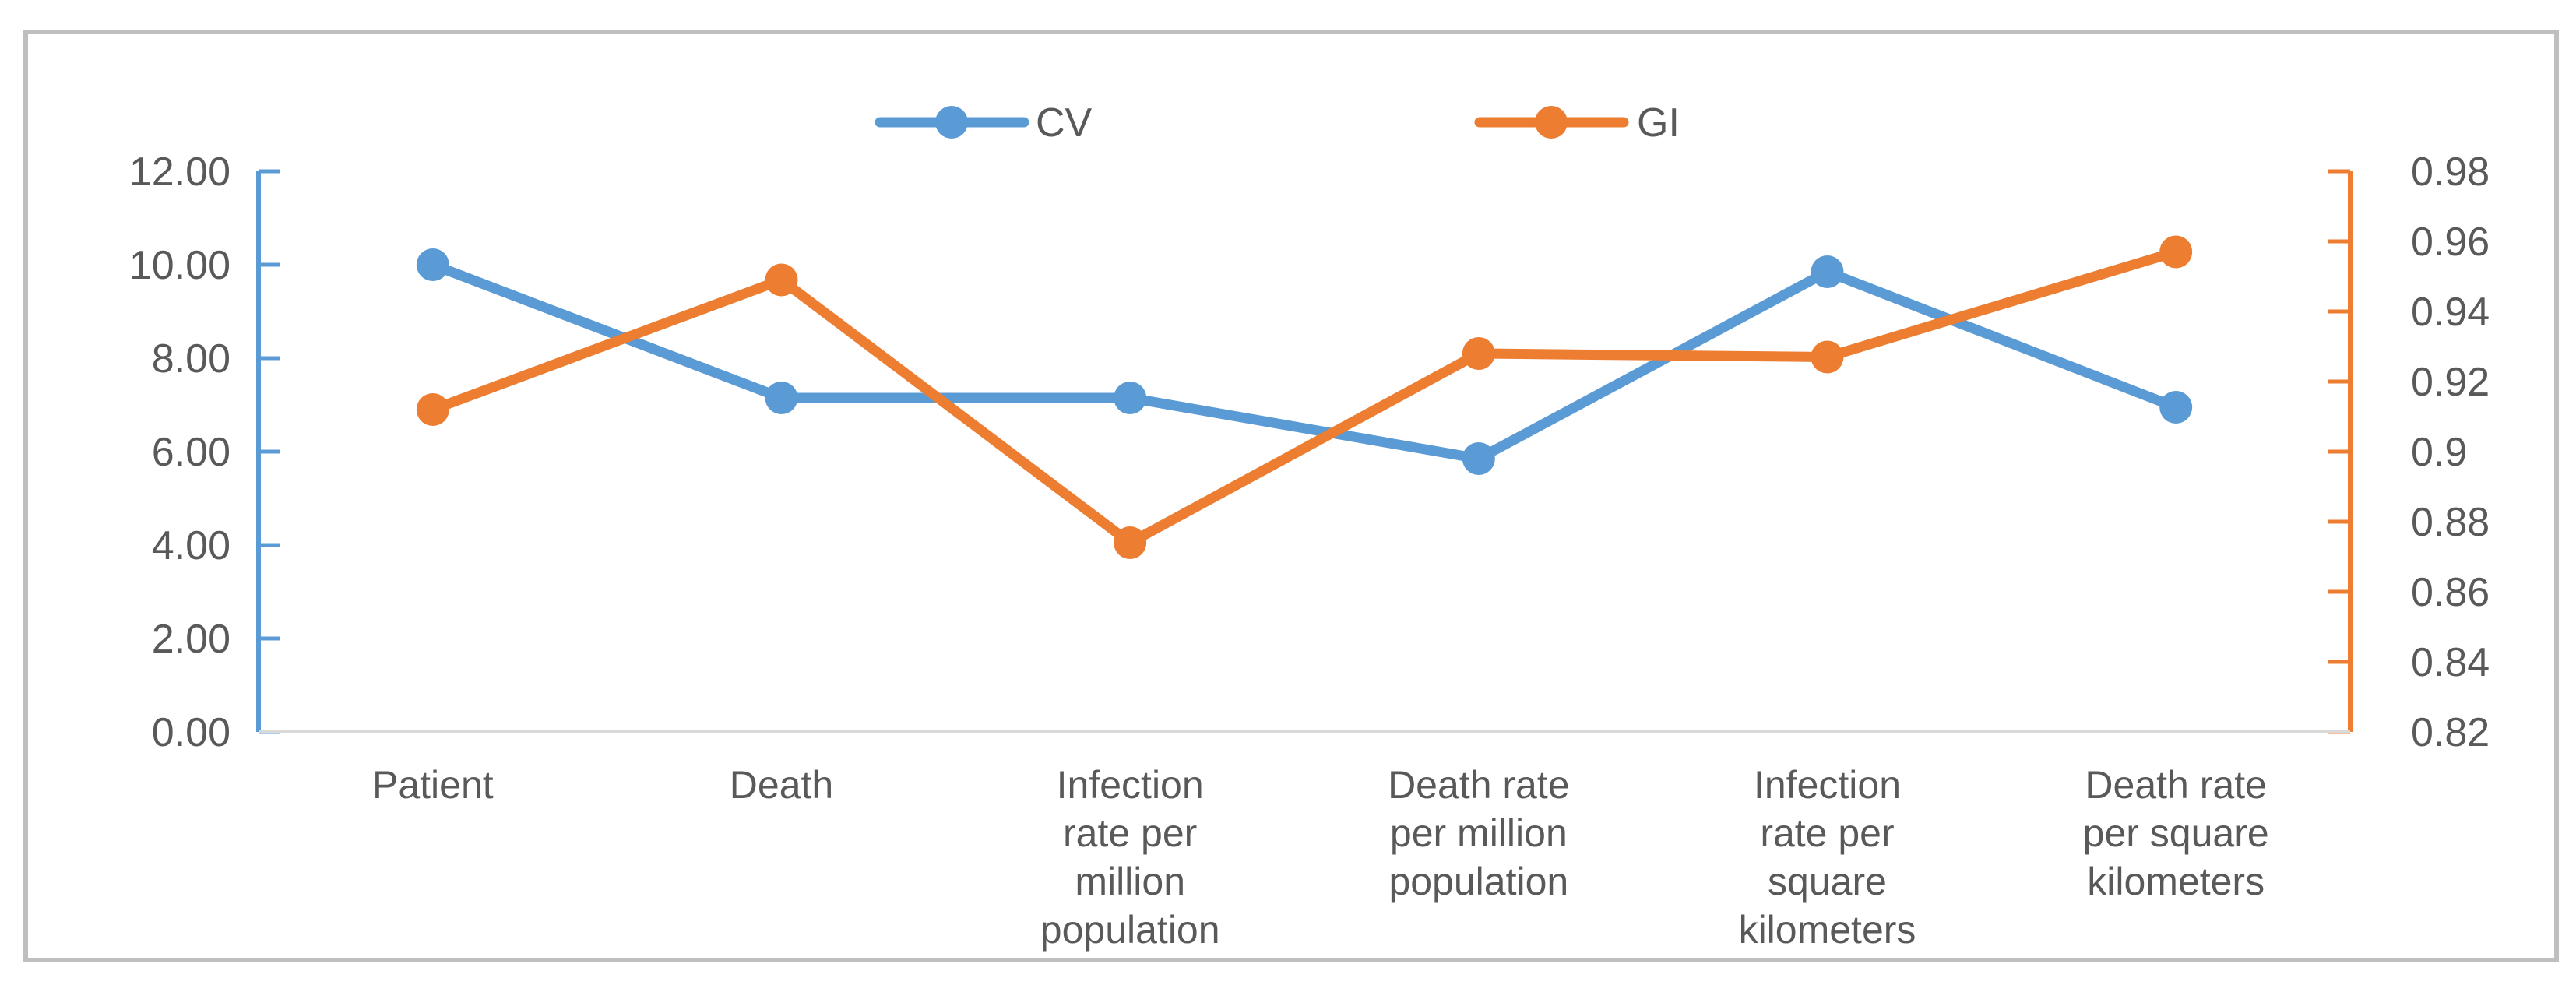  What do you see at coordinates (1130, 881) in the screenshot?
I see `x-category-label-line: million` at bounding box center [1130, 881].